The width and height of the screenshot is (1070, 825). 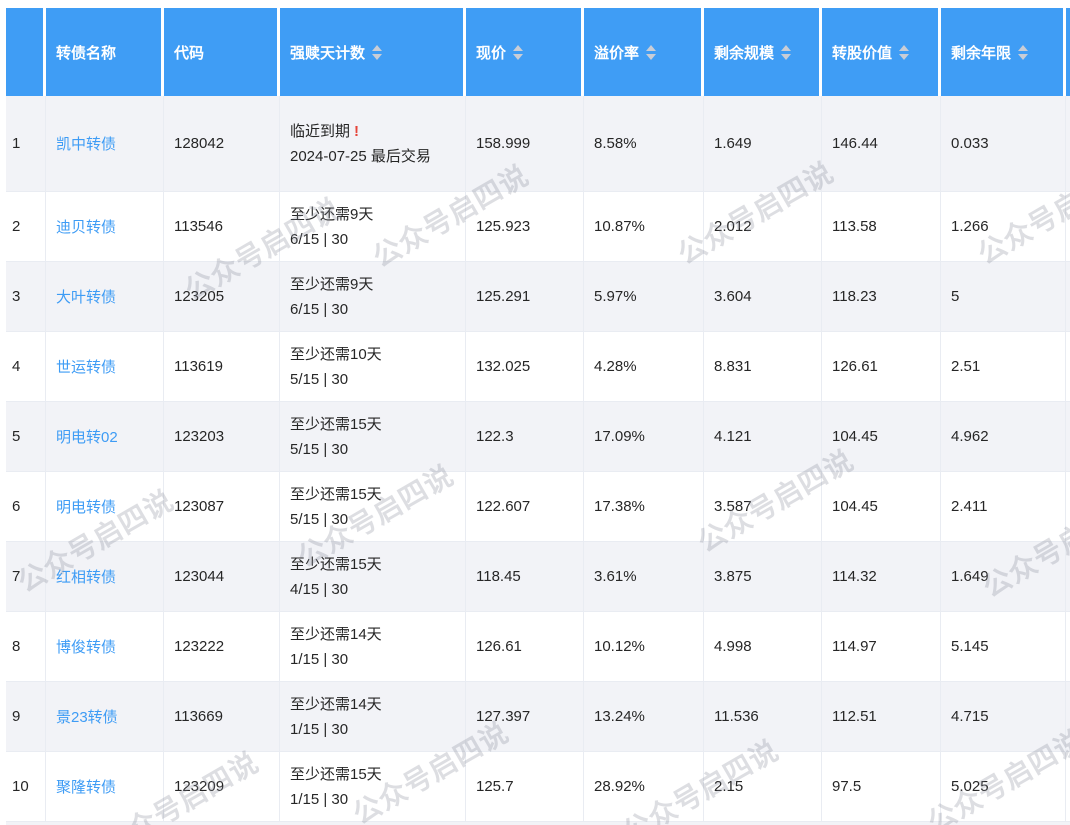 What do you see at coordinates (733, 226) in the screenshot?
I see `remaining-size-value: 2.012` at bounding box center [733, 226].